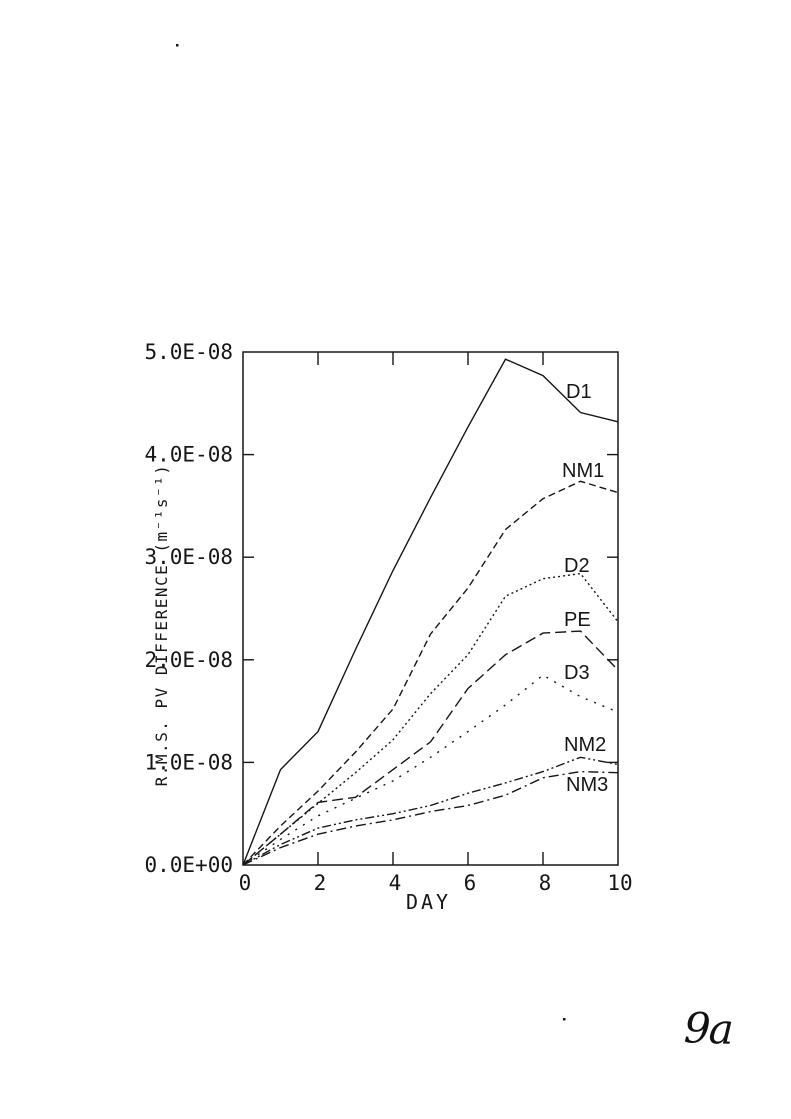  I want to click on x-tick-label: 10, so click(619, 883).